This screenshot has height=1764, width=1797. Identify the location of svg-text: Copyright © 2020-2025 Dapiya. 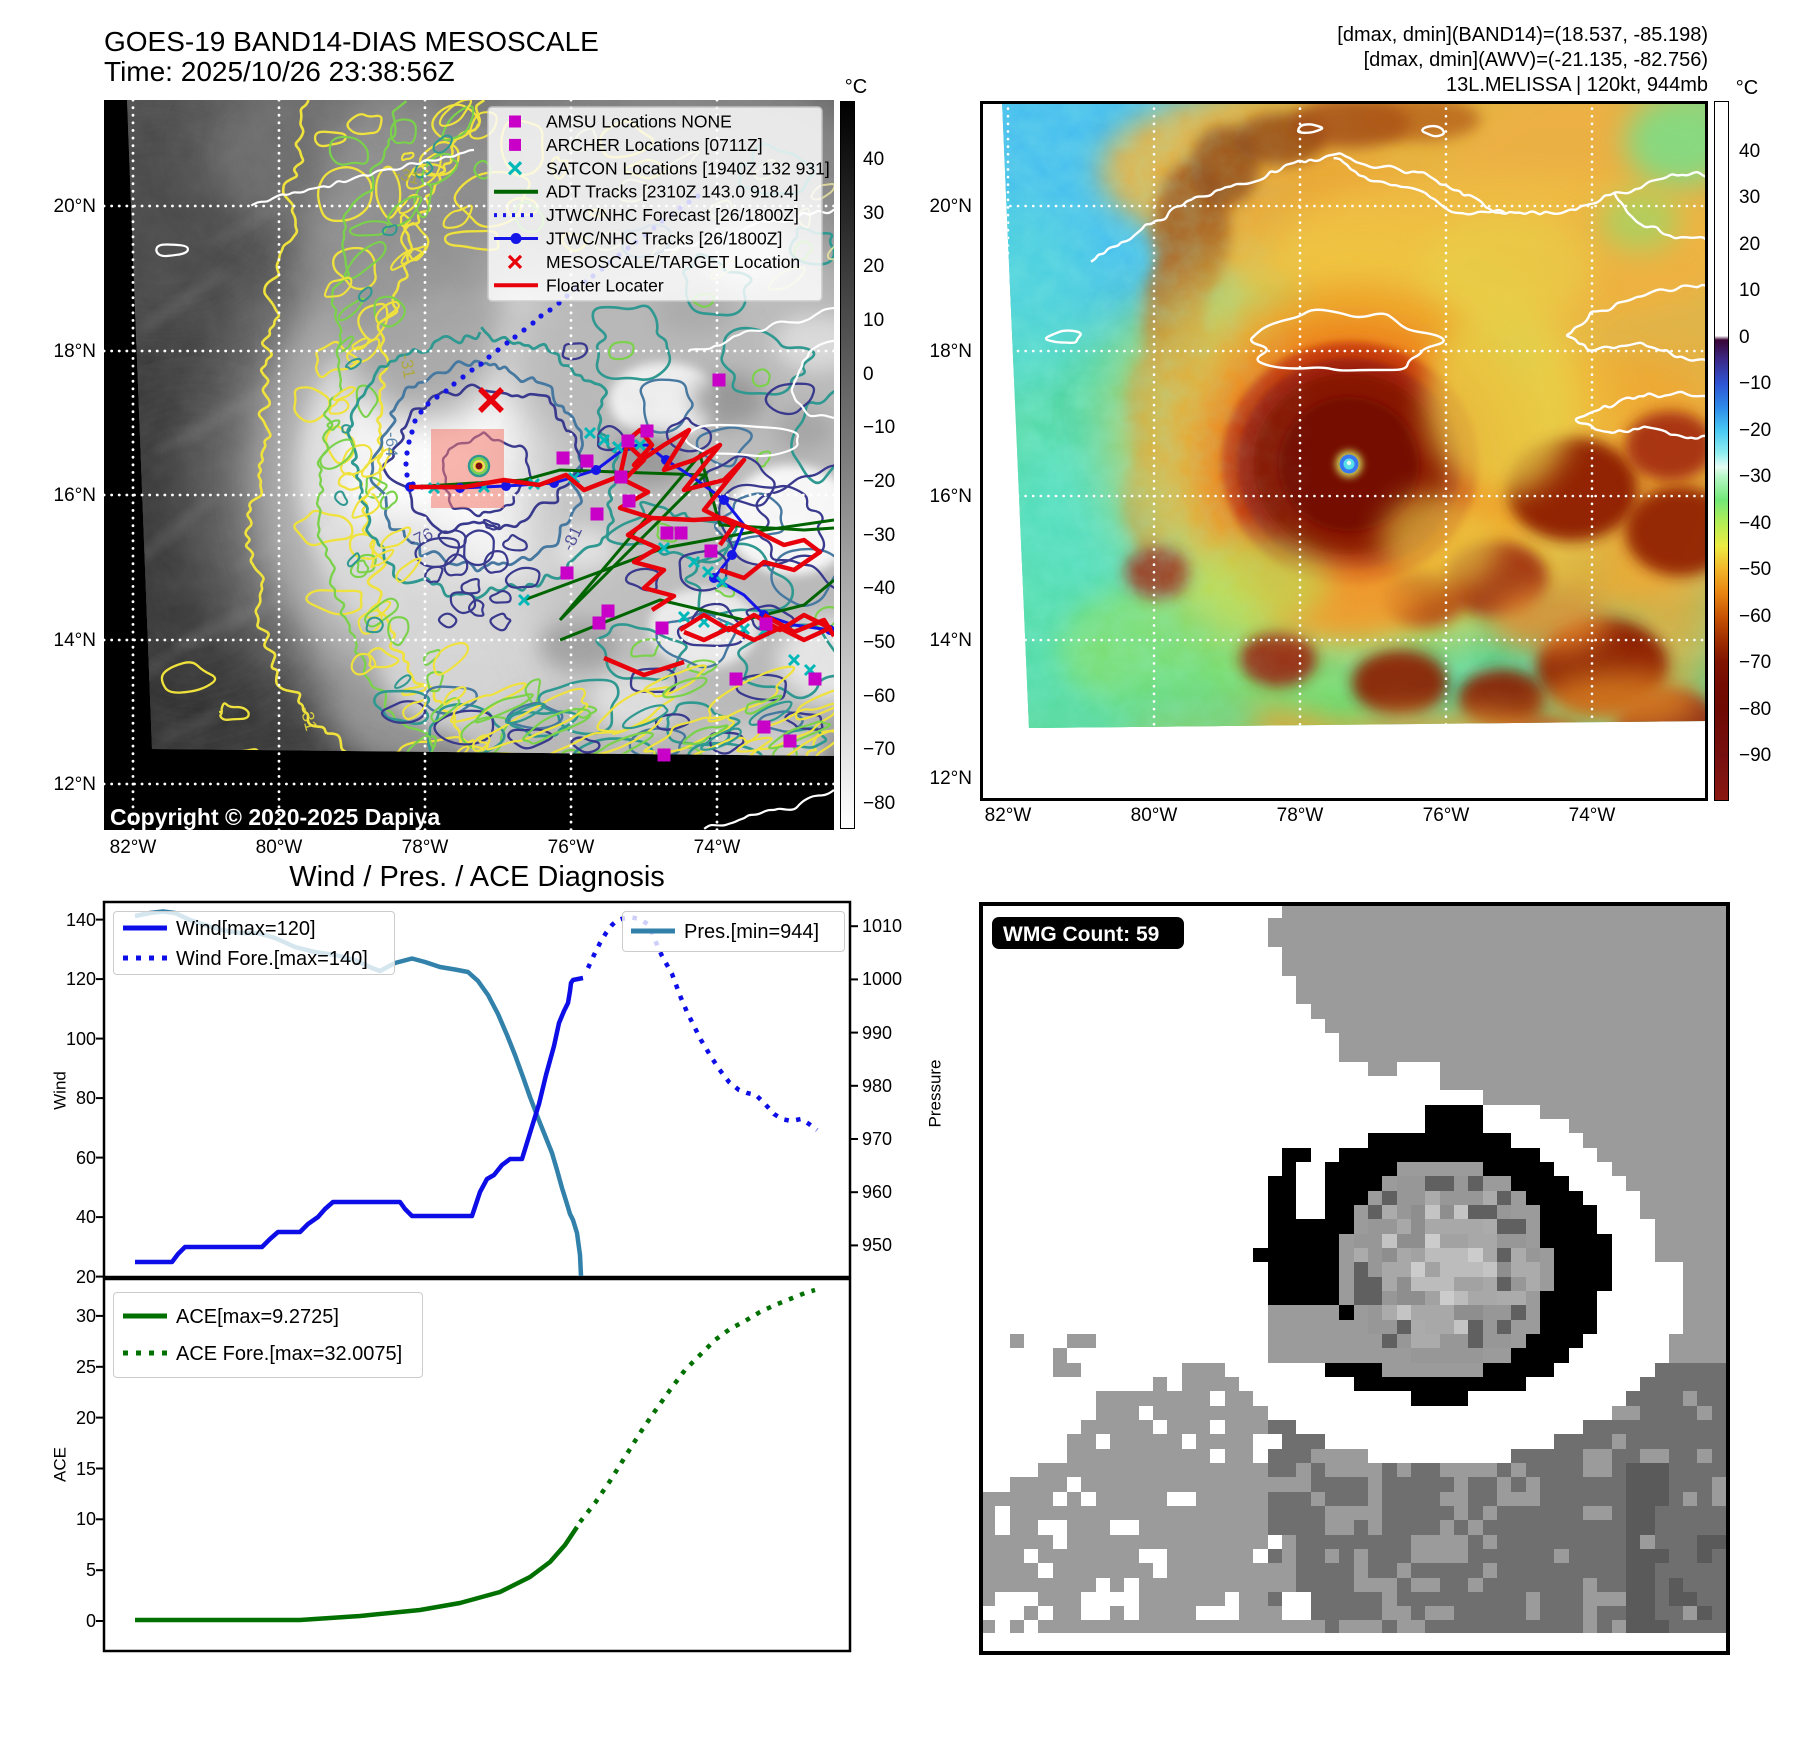
(275, 817).